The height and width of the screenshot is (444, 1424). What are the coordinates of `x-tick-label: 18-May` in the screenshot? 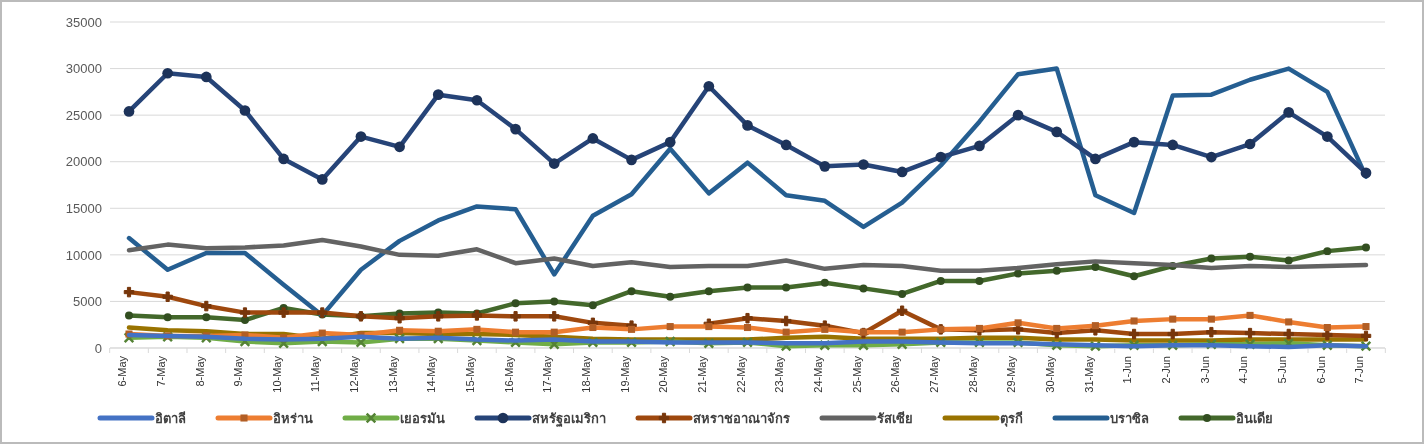 It's located at (586, 374).